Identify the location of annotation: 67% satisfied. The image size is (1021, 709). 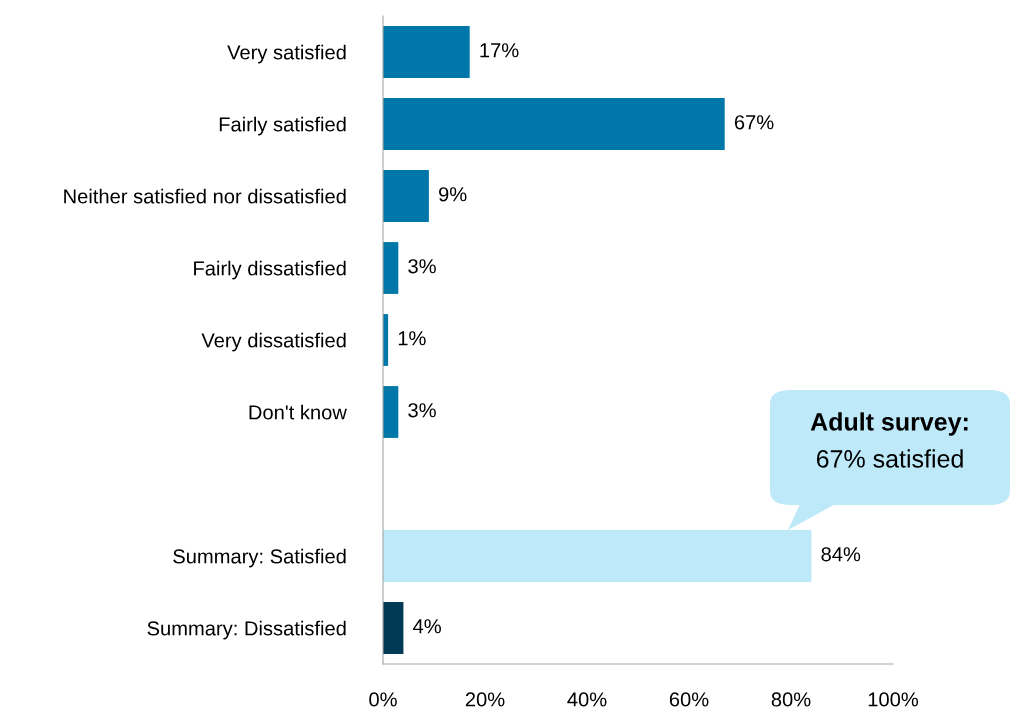
(889, 458).